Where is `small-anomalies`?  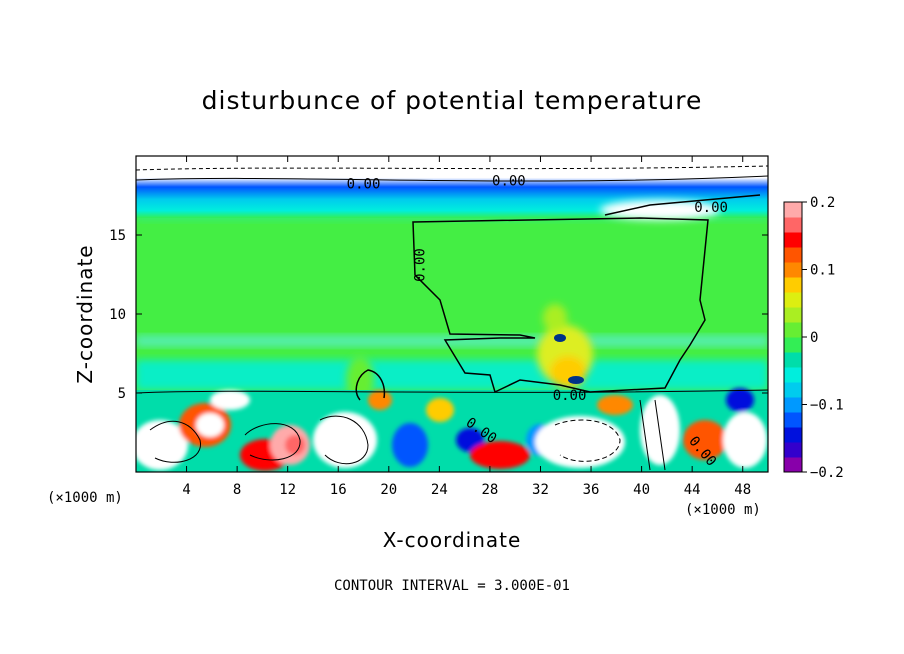
small-anomalies is located at coordinates (569, 359).